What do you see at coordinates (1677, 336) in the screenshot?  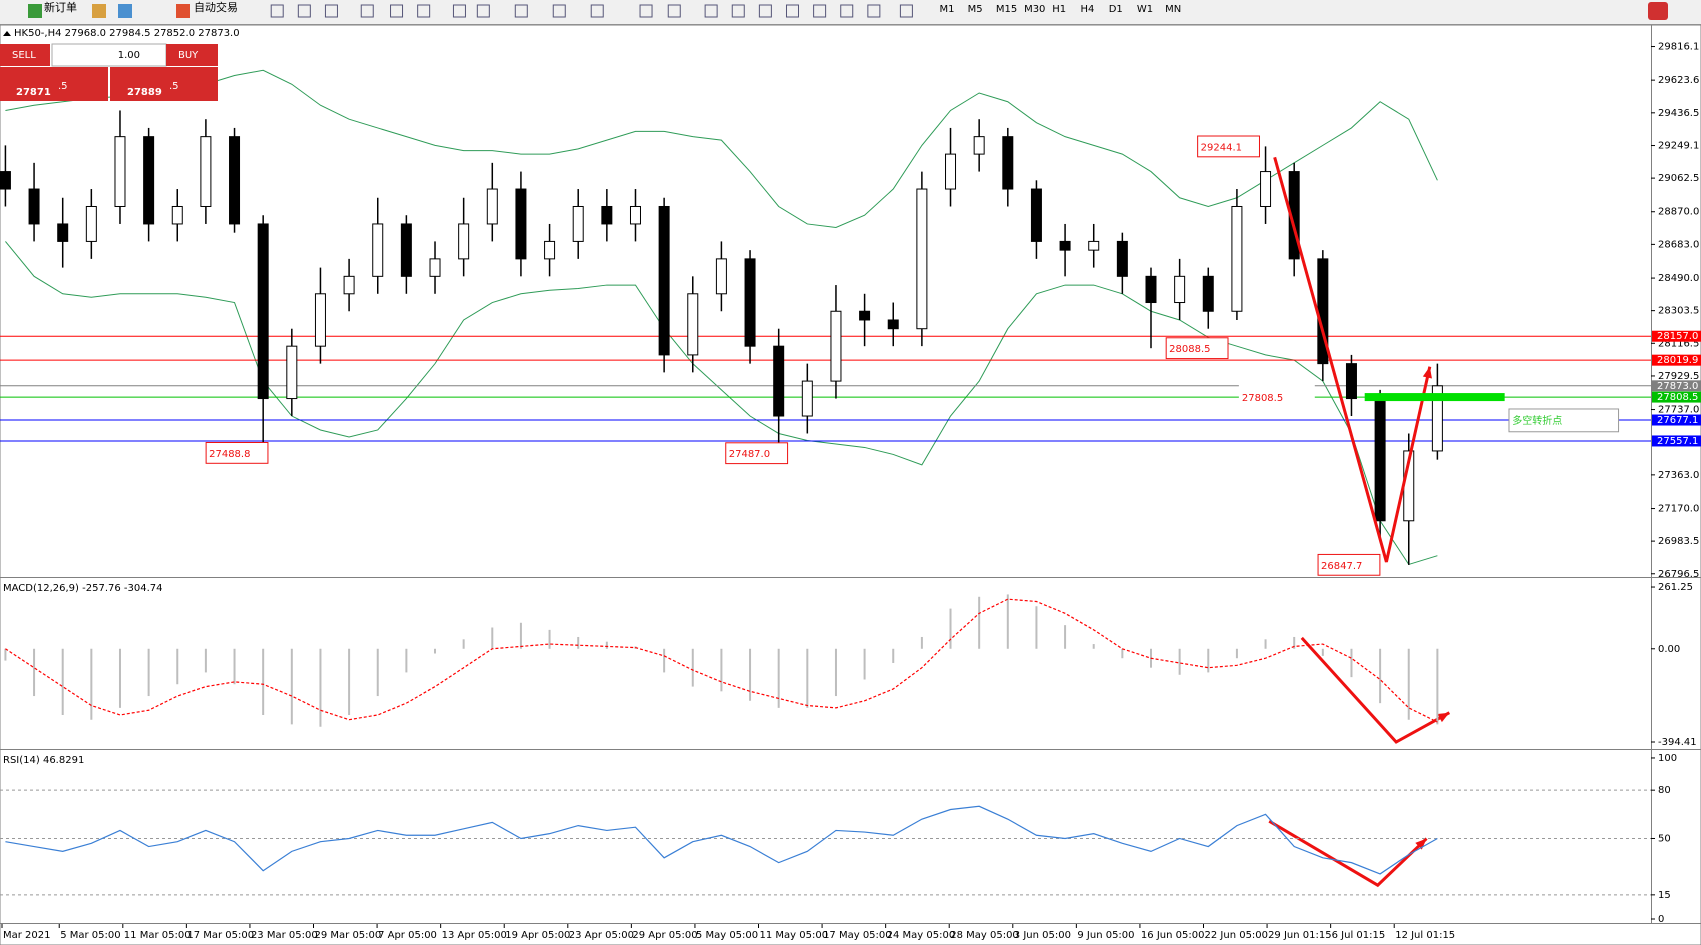 I see `price-level-label: 28157.0` at bounding box center [1677, 336].